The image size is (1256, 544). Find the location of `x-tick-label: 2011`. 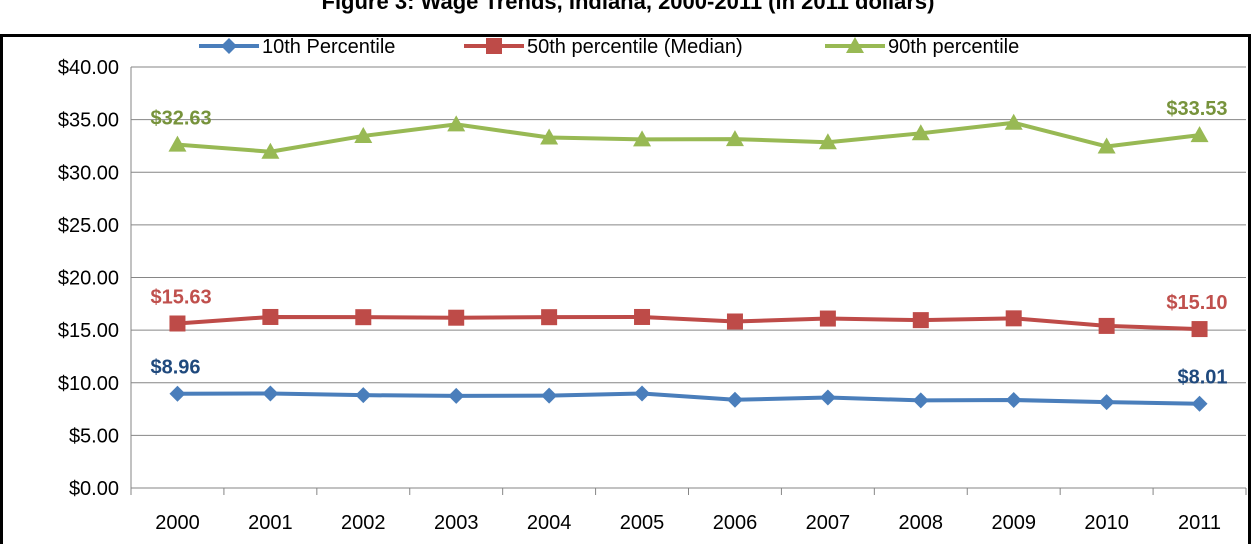

x-tick-label: 2011 is located at coordinates (1199, 523).